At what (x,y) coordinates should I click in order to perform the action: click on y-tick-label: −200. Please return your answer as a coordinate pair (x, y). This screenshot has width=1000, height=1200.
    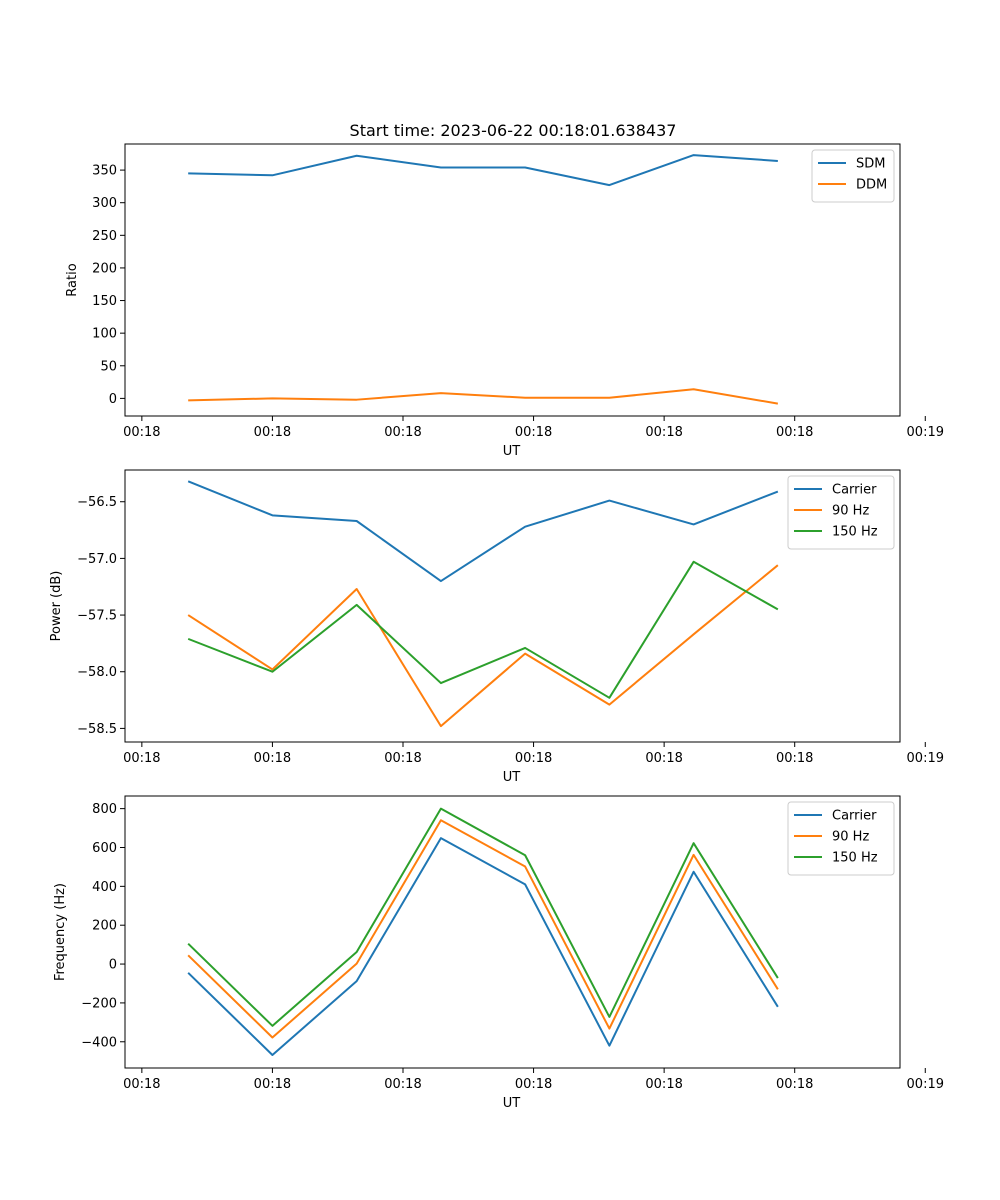
    Looking at the image, I should click on (99, 1003).